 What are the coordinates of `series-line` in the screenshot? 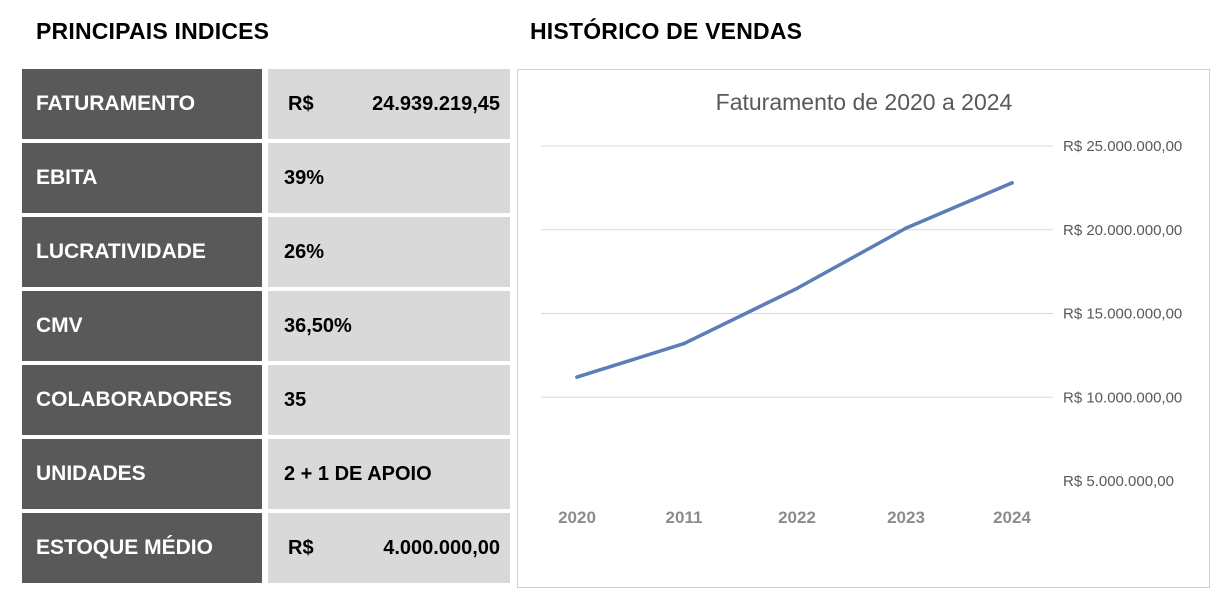 It's located at (794, 280).